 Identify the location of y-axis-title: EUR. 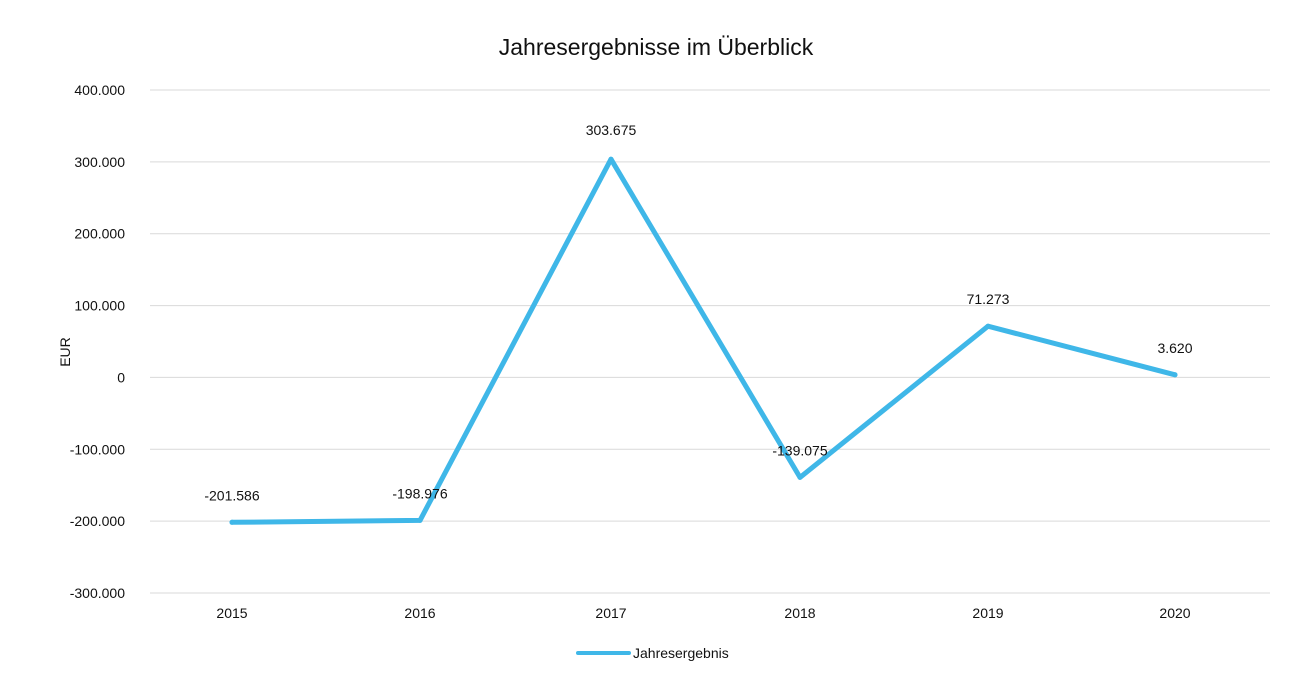
(65, 352).